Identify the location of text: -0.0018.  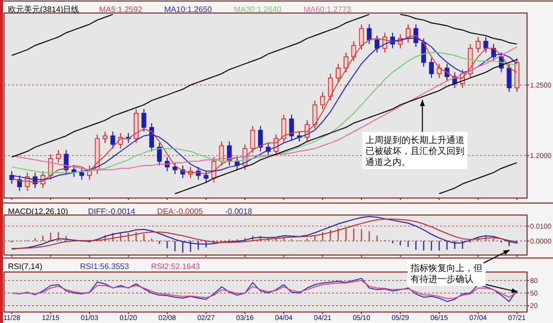
(238, 211).